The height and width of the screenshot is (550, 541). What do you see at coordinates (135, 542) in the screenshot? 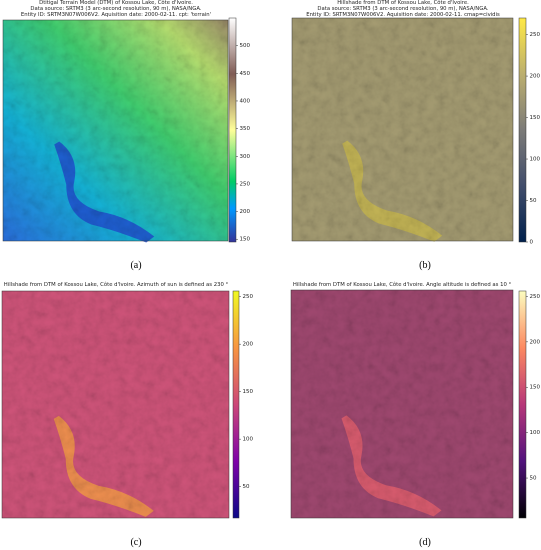
I see `subfigure-label: (c)` at bounding box center [135, 542].